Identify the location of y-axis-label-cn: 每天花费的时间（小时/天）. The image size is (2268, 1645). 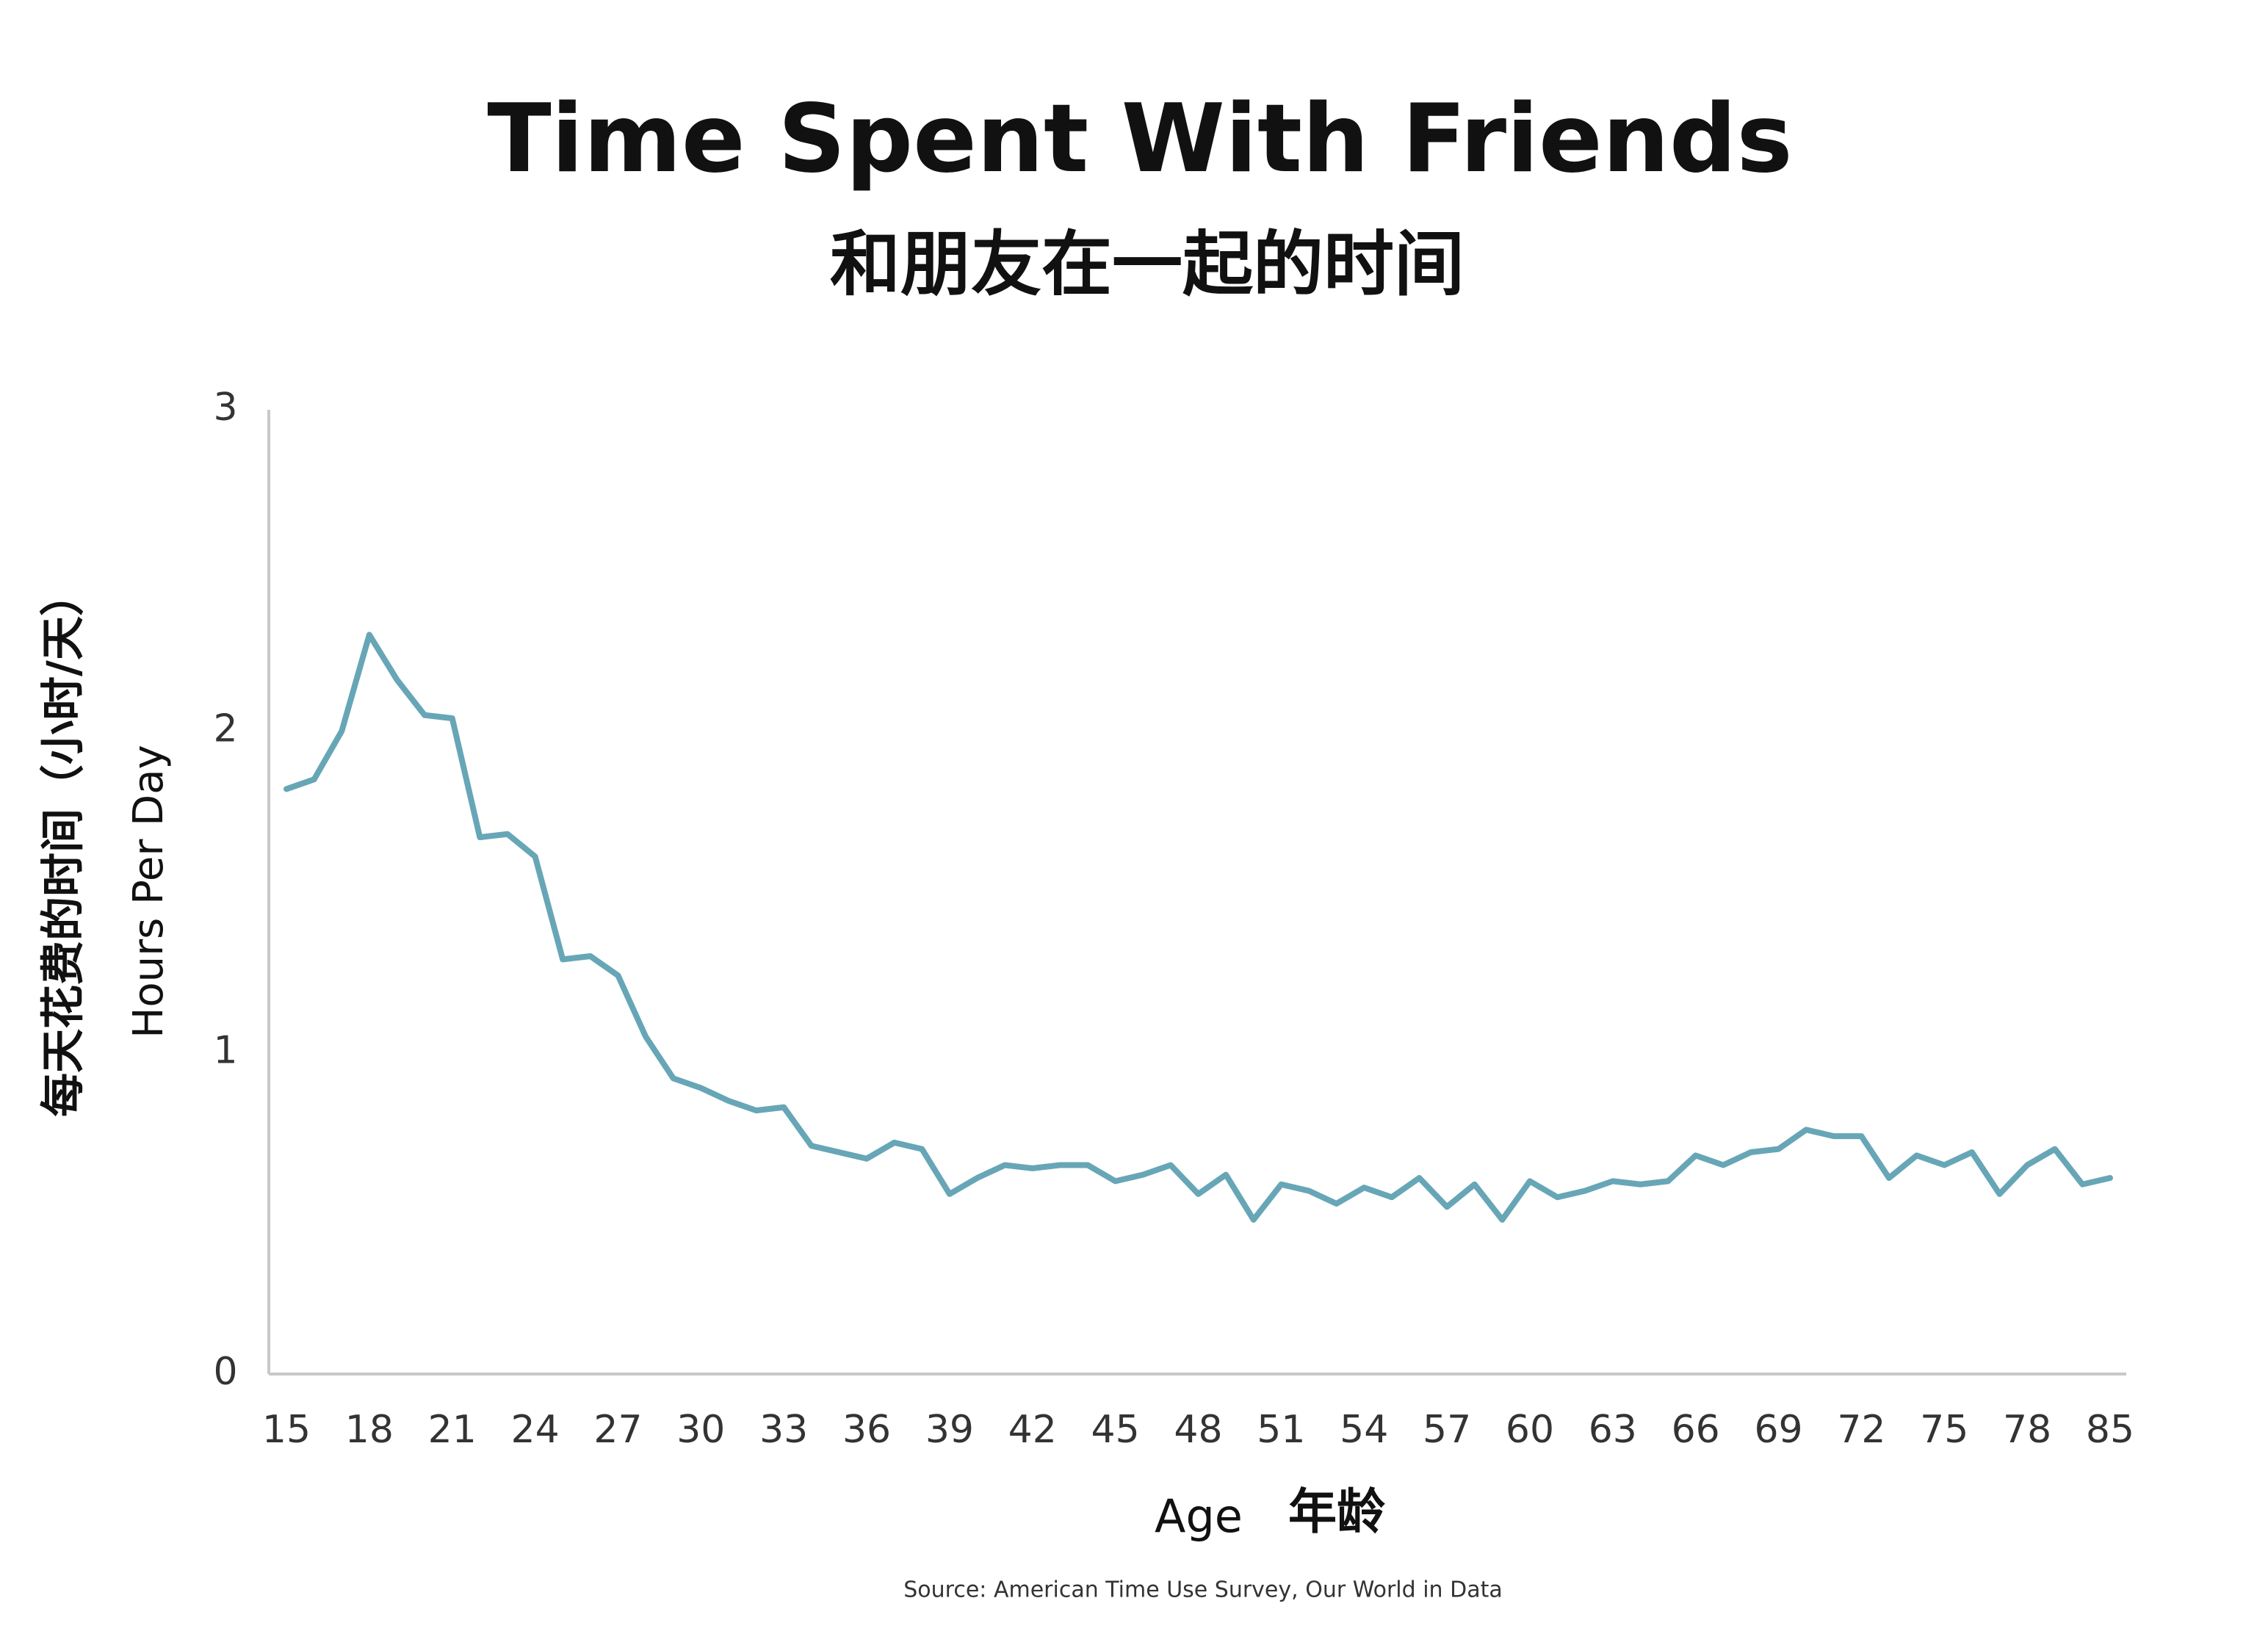
(64, 844).